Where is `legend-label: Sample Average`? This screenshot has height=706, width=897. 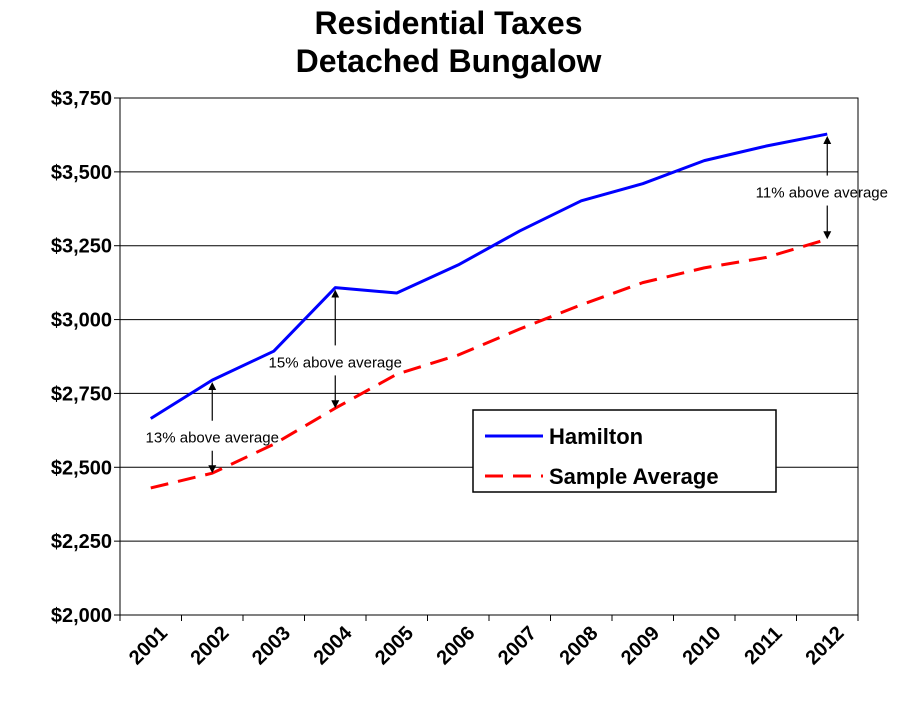 legend-label: Sample Average is located at coordinates (634, 476).